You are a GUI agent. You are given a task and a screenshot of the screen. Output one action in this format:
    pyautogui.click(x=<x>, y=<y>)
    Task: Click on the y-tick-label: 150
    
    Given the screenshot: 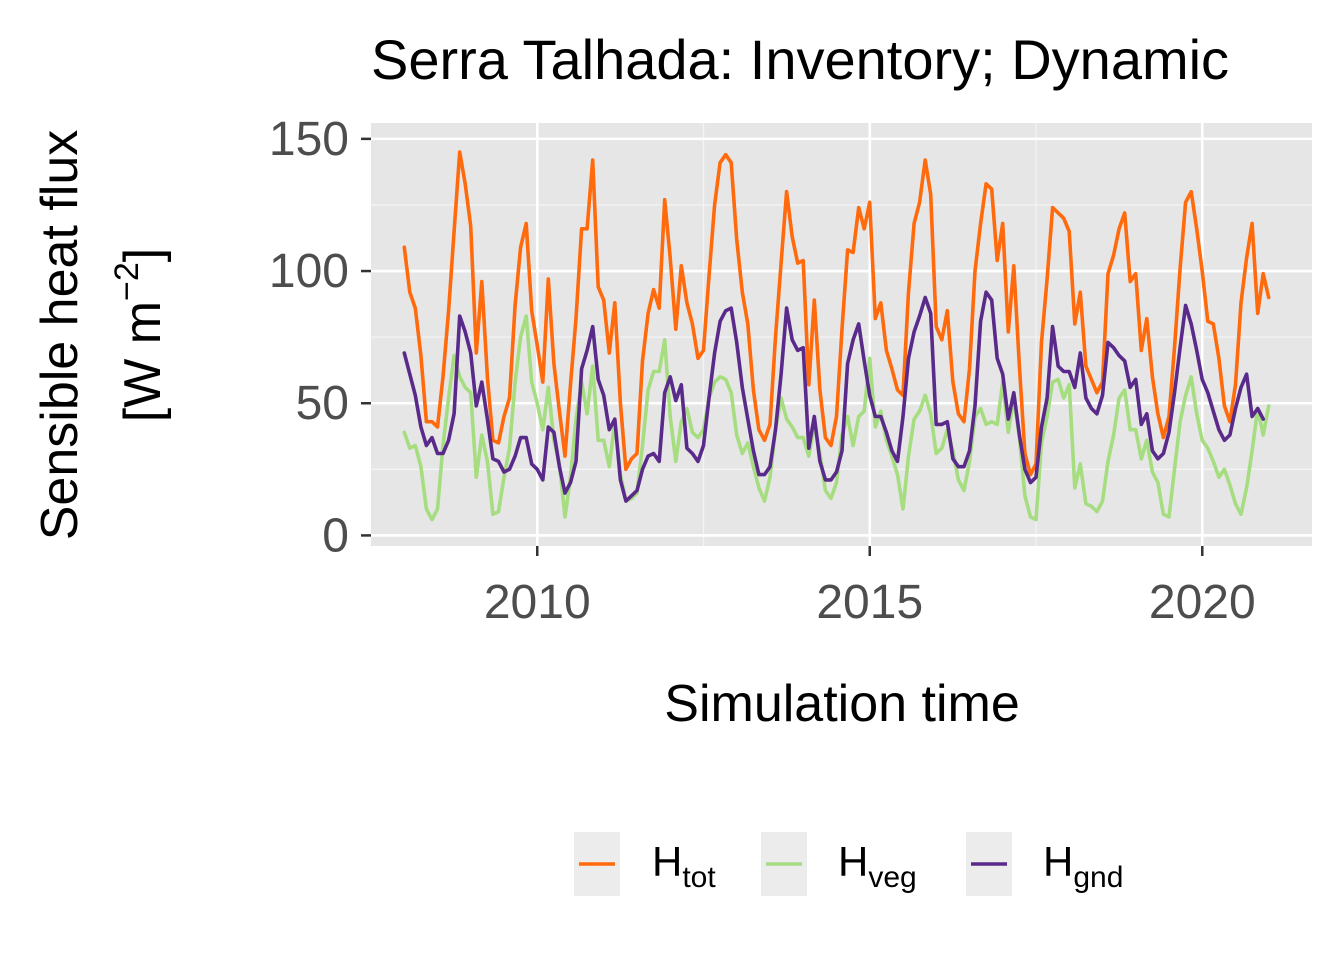 What is the action you would take?
    pyautogui.click(x=309, y=139)
    